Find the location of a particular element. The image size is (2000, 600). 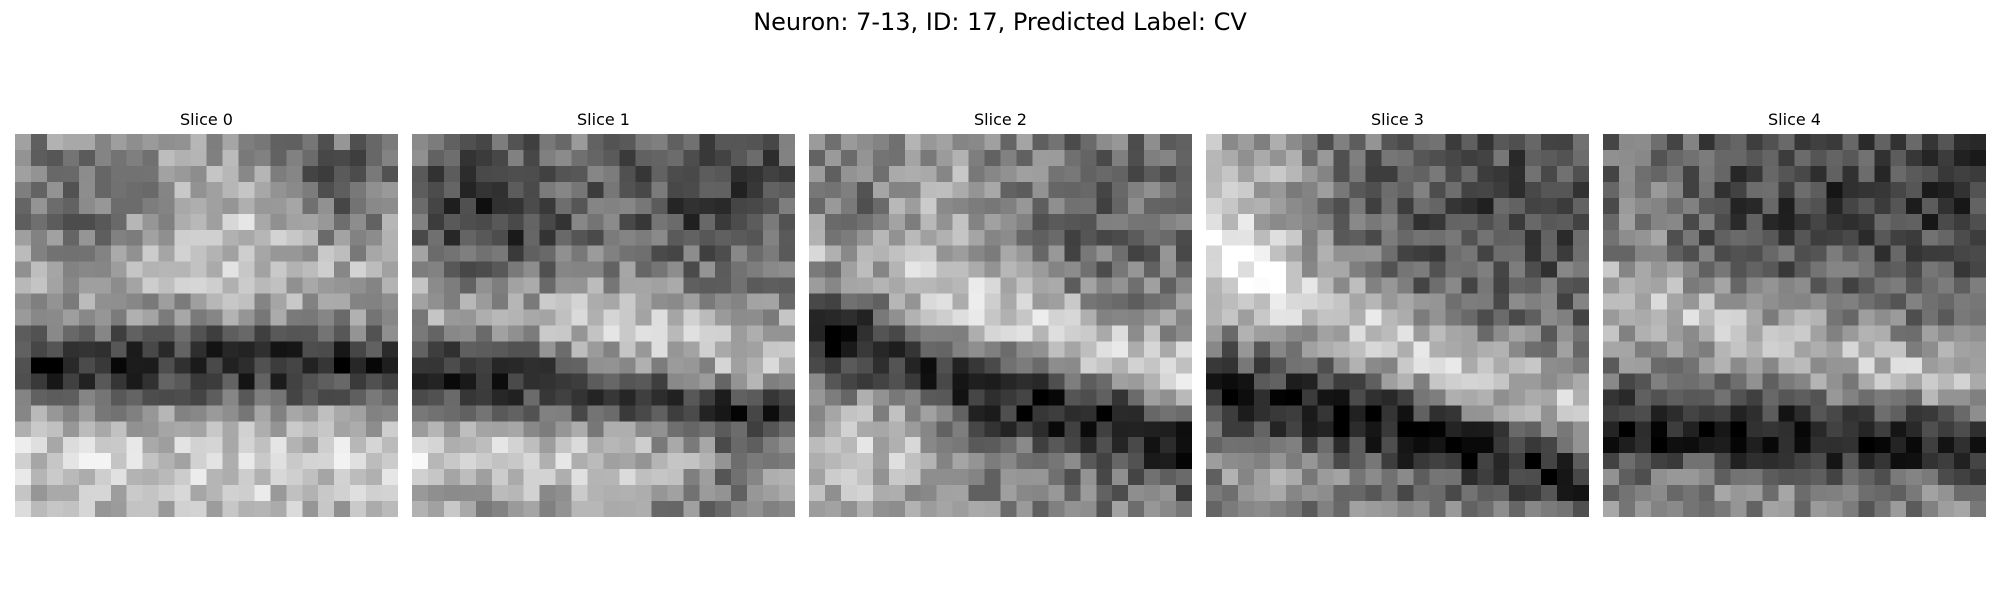

slice-panel-1: Slice 1 is located at coordinates (603, 312).